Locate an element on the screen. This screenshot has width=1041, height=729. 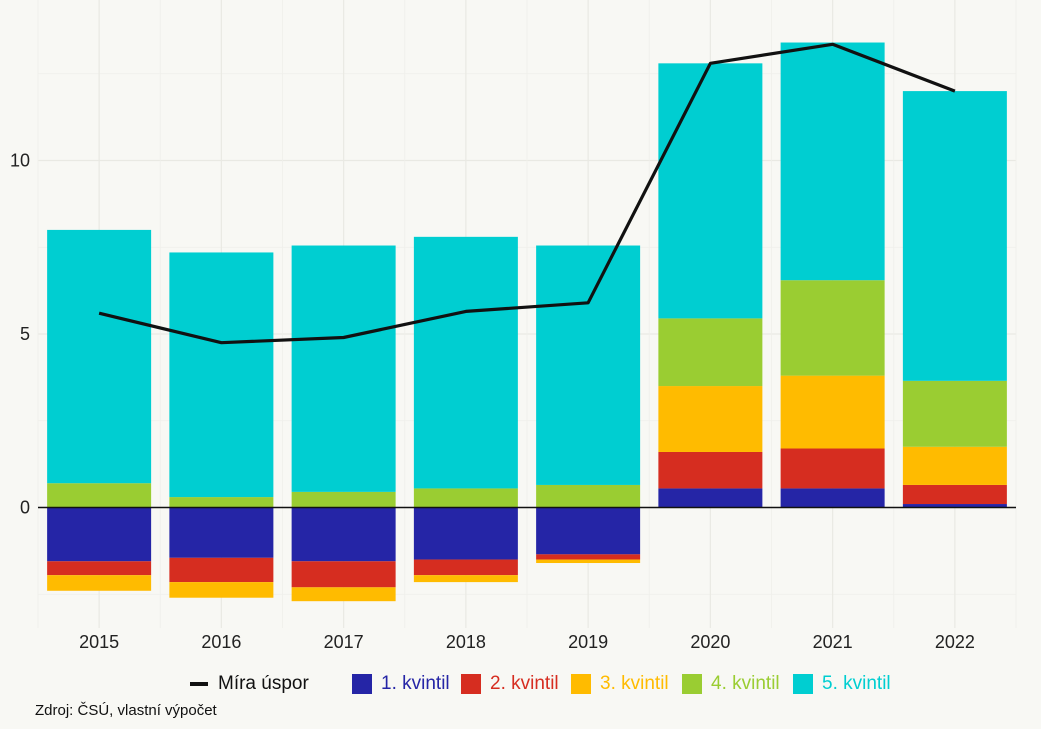
x-tick-label: 2018 is located at coordinates (466, 642).